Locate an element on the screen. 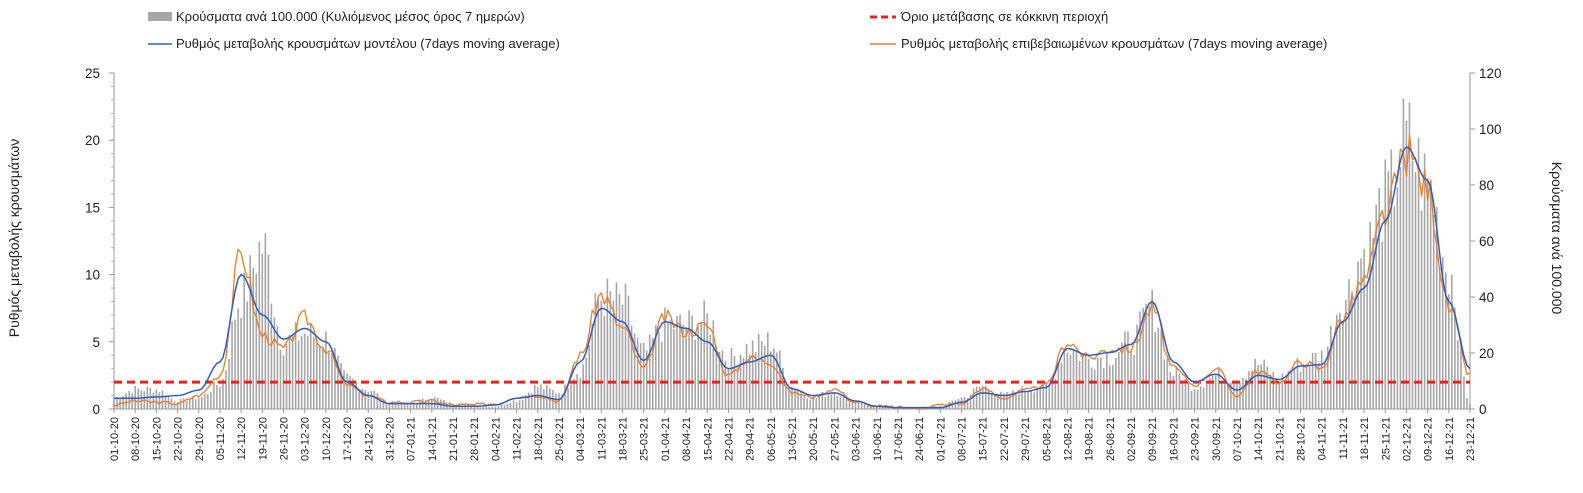 This screenshot has height=493, width=1583. x-tick-label: 15-10-20 is located at coordinates (157, 439).